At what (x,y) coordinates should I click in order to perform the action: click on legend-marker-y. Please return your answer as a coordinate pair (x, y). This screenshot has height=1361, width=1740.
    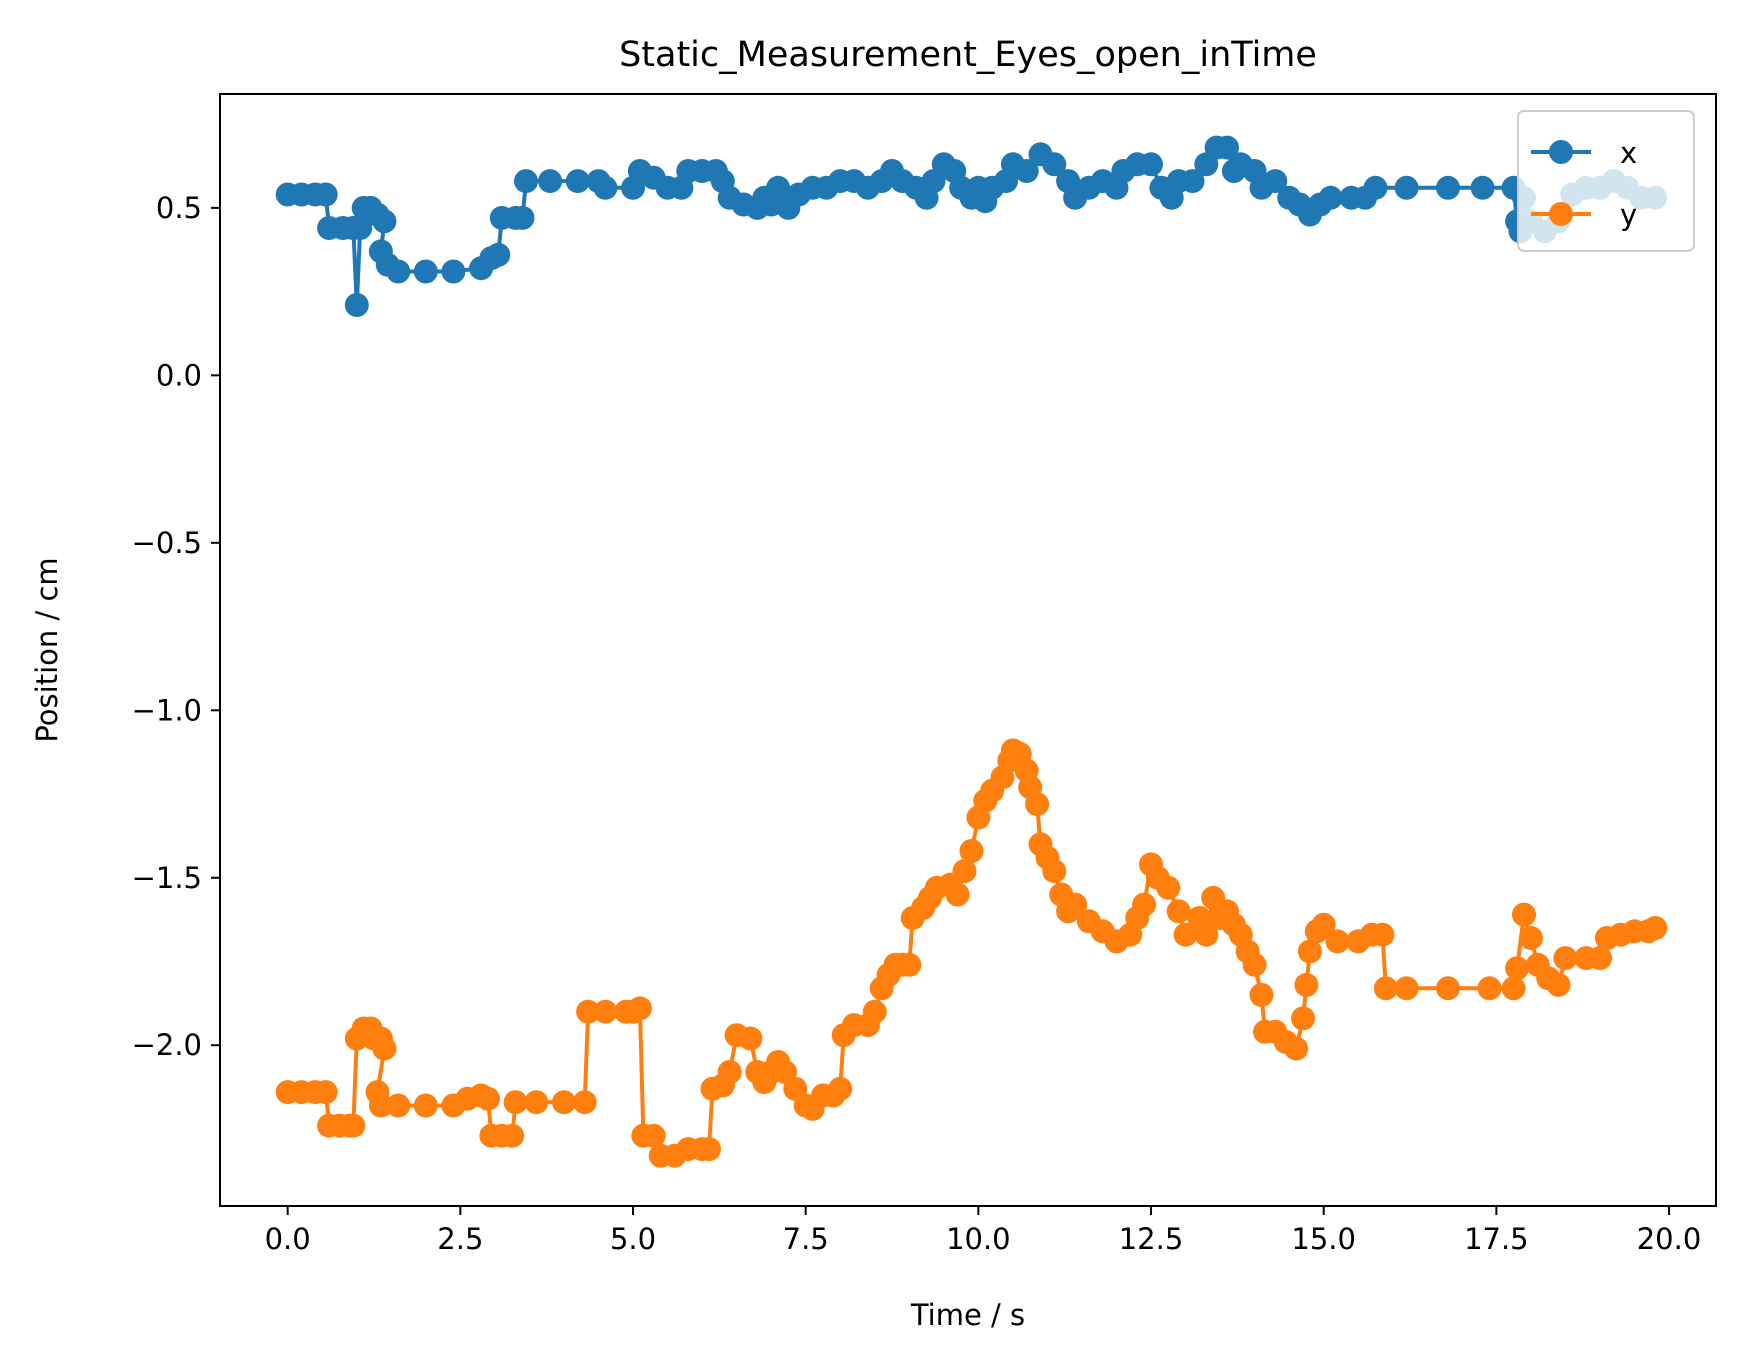
    Looking at the image, I should click on (1561, 214).